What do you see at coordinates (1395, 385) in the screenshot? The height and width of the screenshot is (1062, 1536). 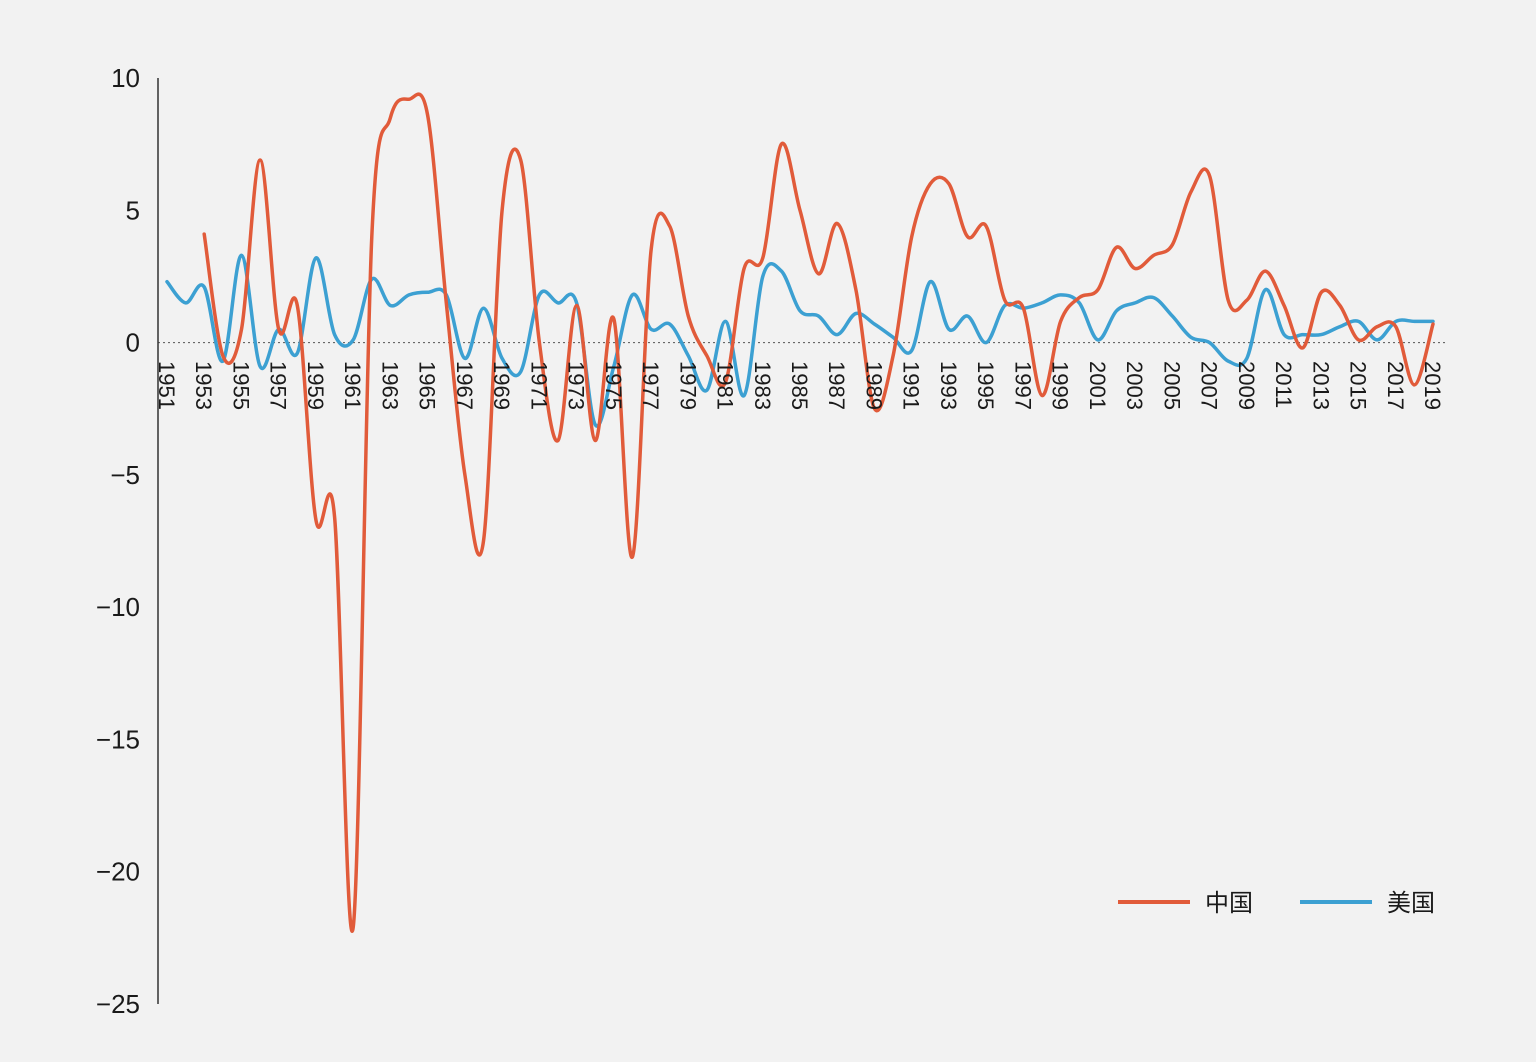 I see `x-tick-label: 2017` at bounding box center [1395, 385].